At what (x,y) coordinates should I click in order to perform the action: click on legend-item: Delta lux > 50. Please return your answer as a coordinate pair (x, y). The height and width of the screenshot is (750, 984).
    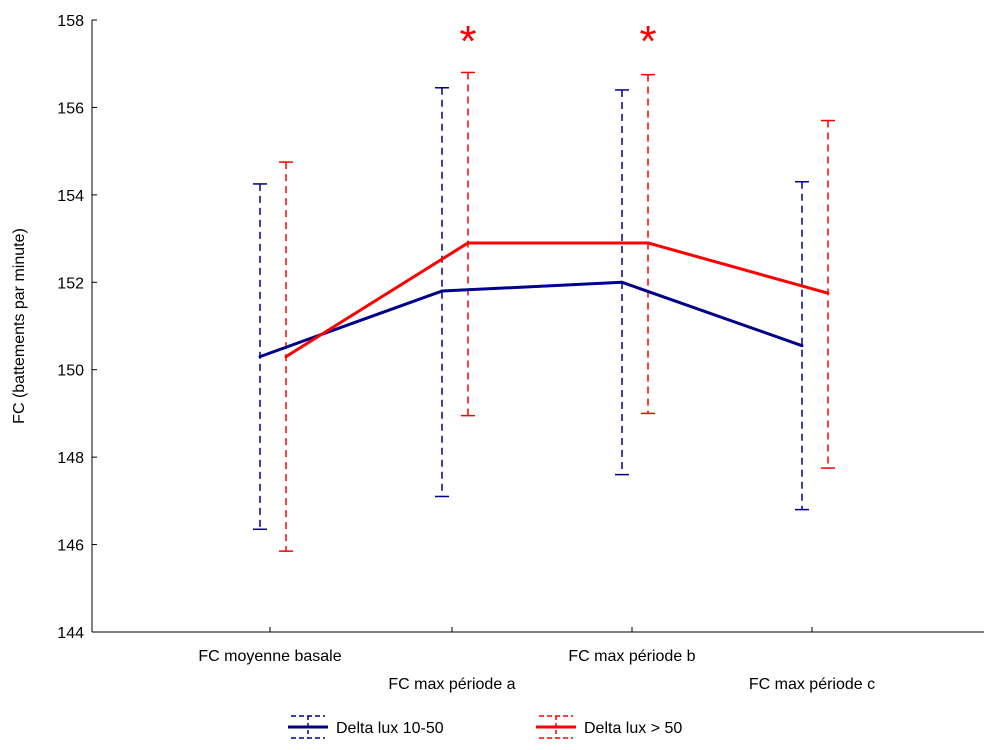
    Looking at the image, I should click on (609, 727).